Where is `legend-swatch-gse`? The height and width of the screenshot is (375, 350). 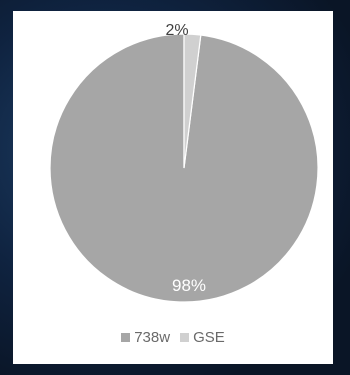
legend-swatch-gse is located at coordinates (185, 337).